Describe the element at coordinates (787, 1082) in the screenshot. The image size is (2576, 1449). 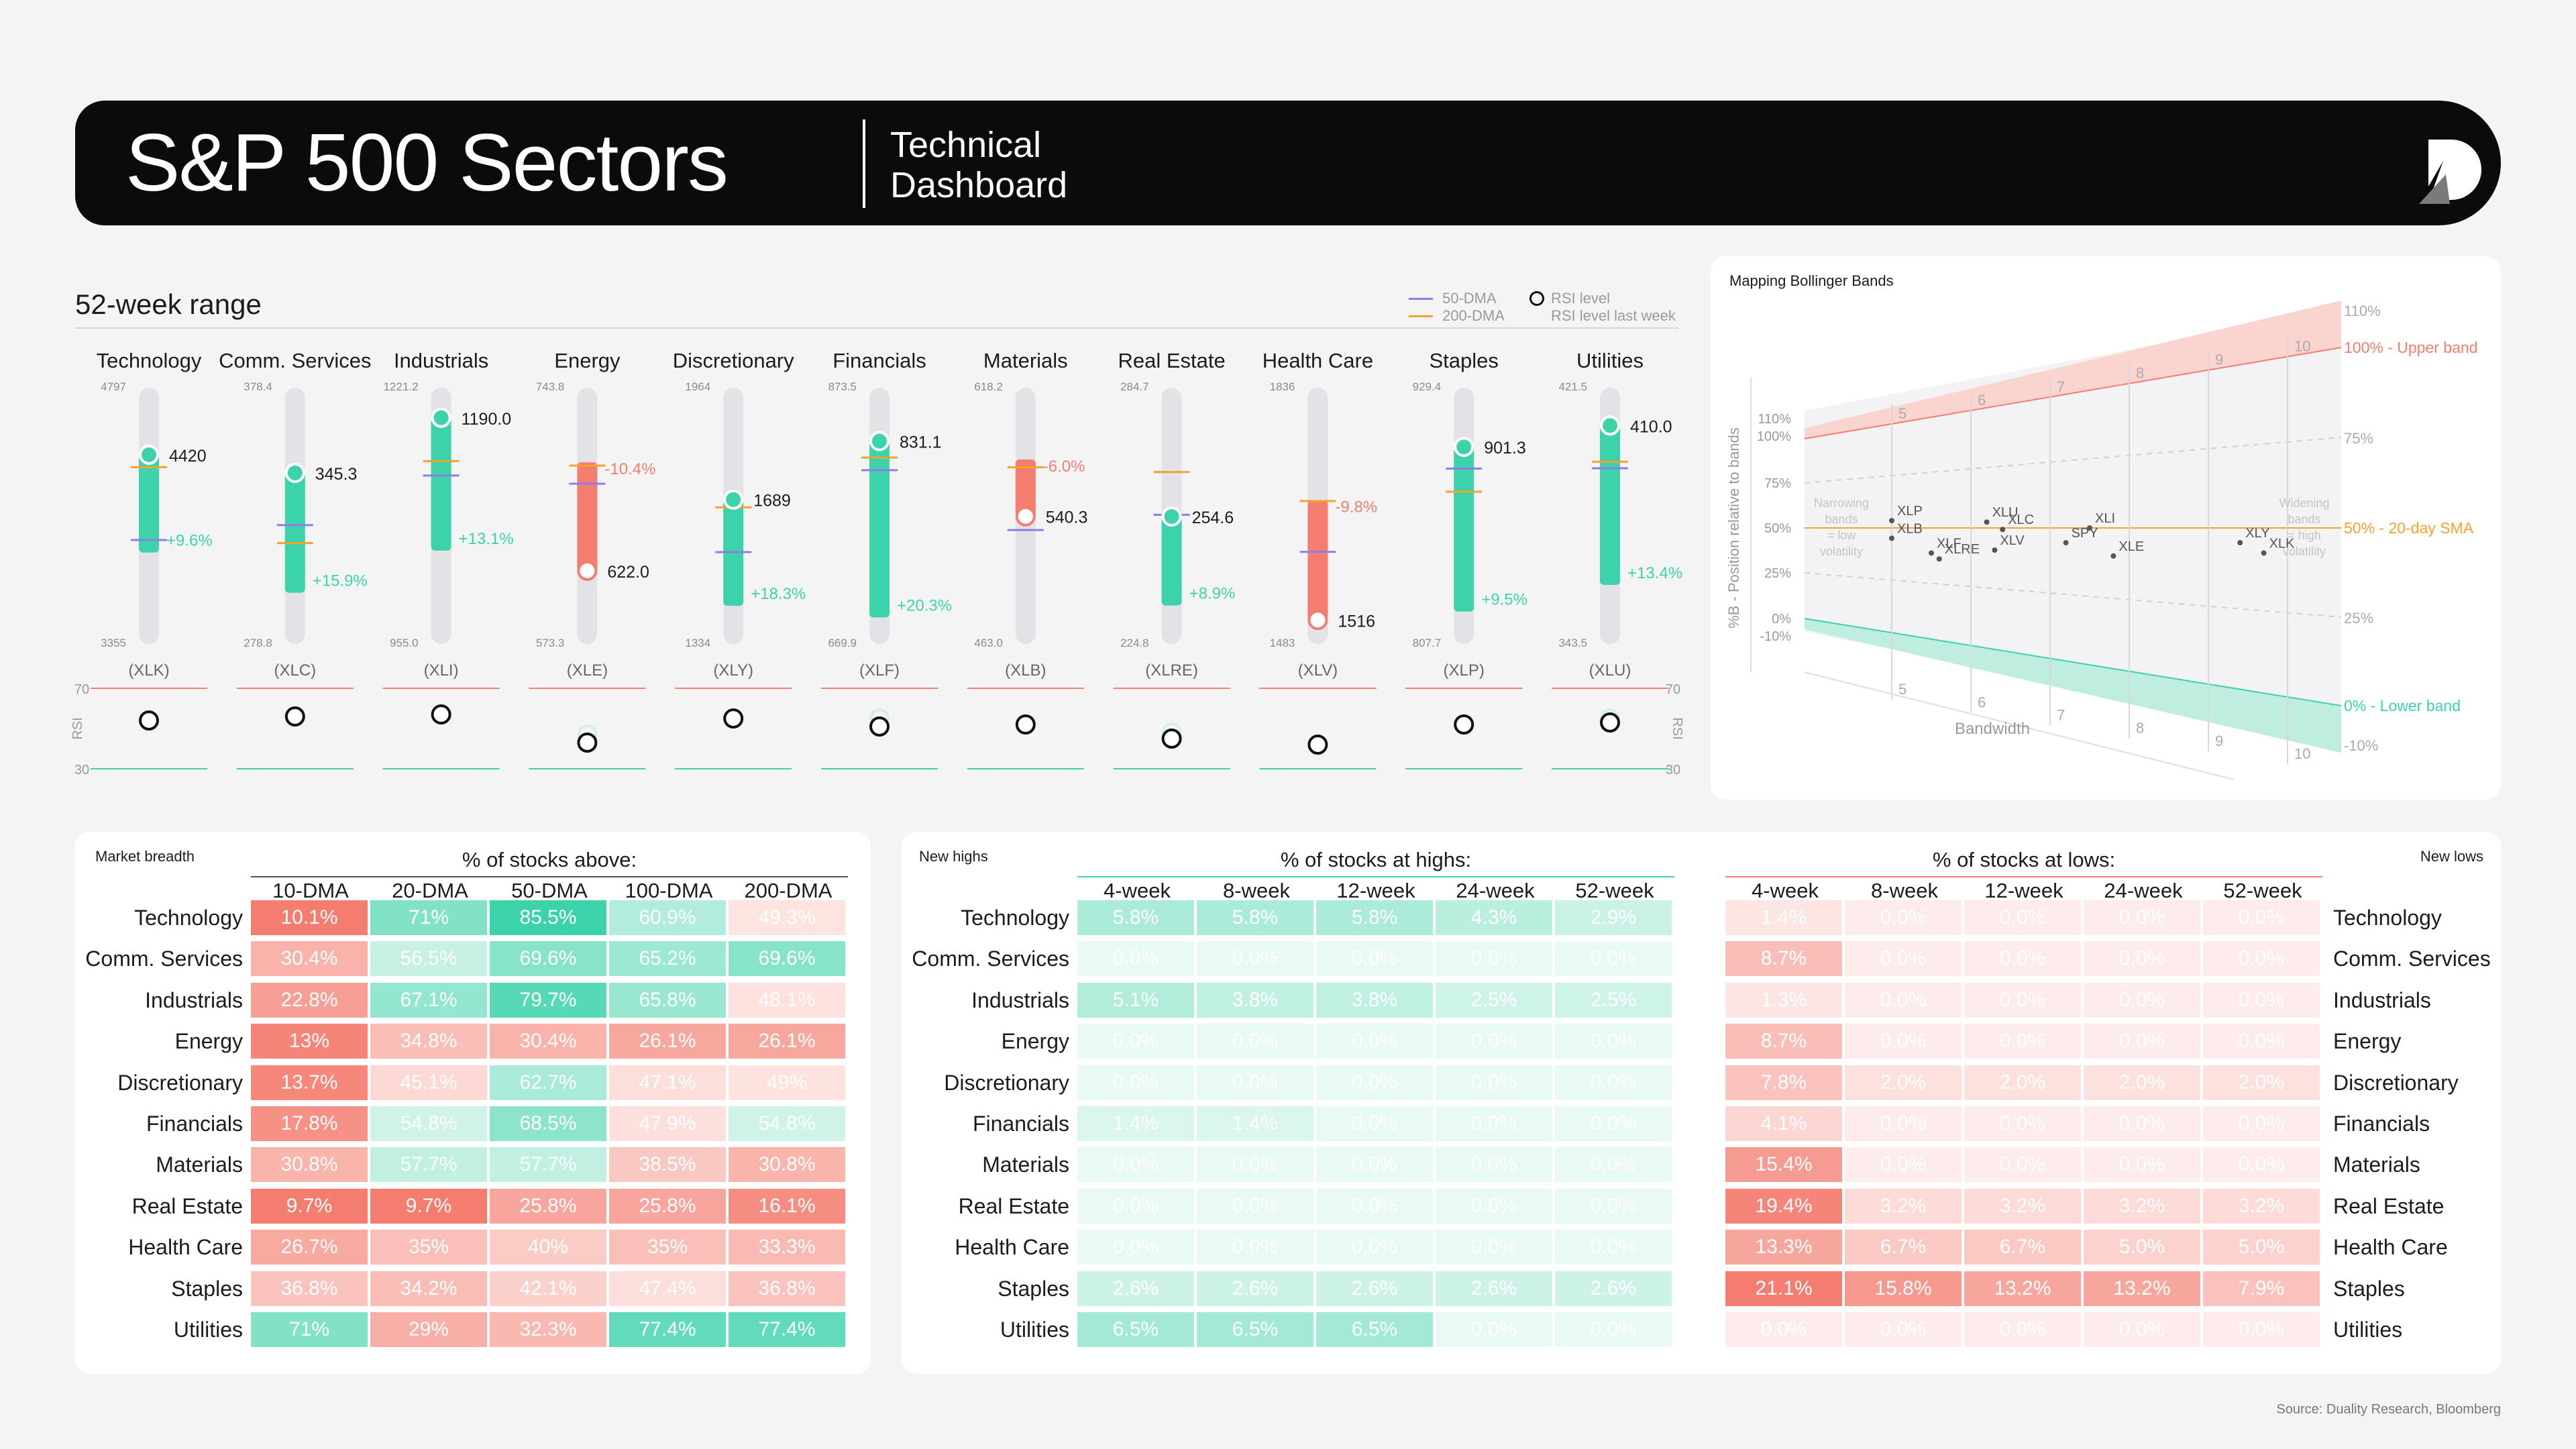
I see `breadth-cell: 49%` at that location.